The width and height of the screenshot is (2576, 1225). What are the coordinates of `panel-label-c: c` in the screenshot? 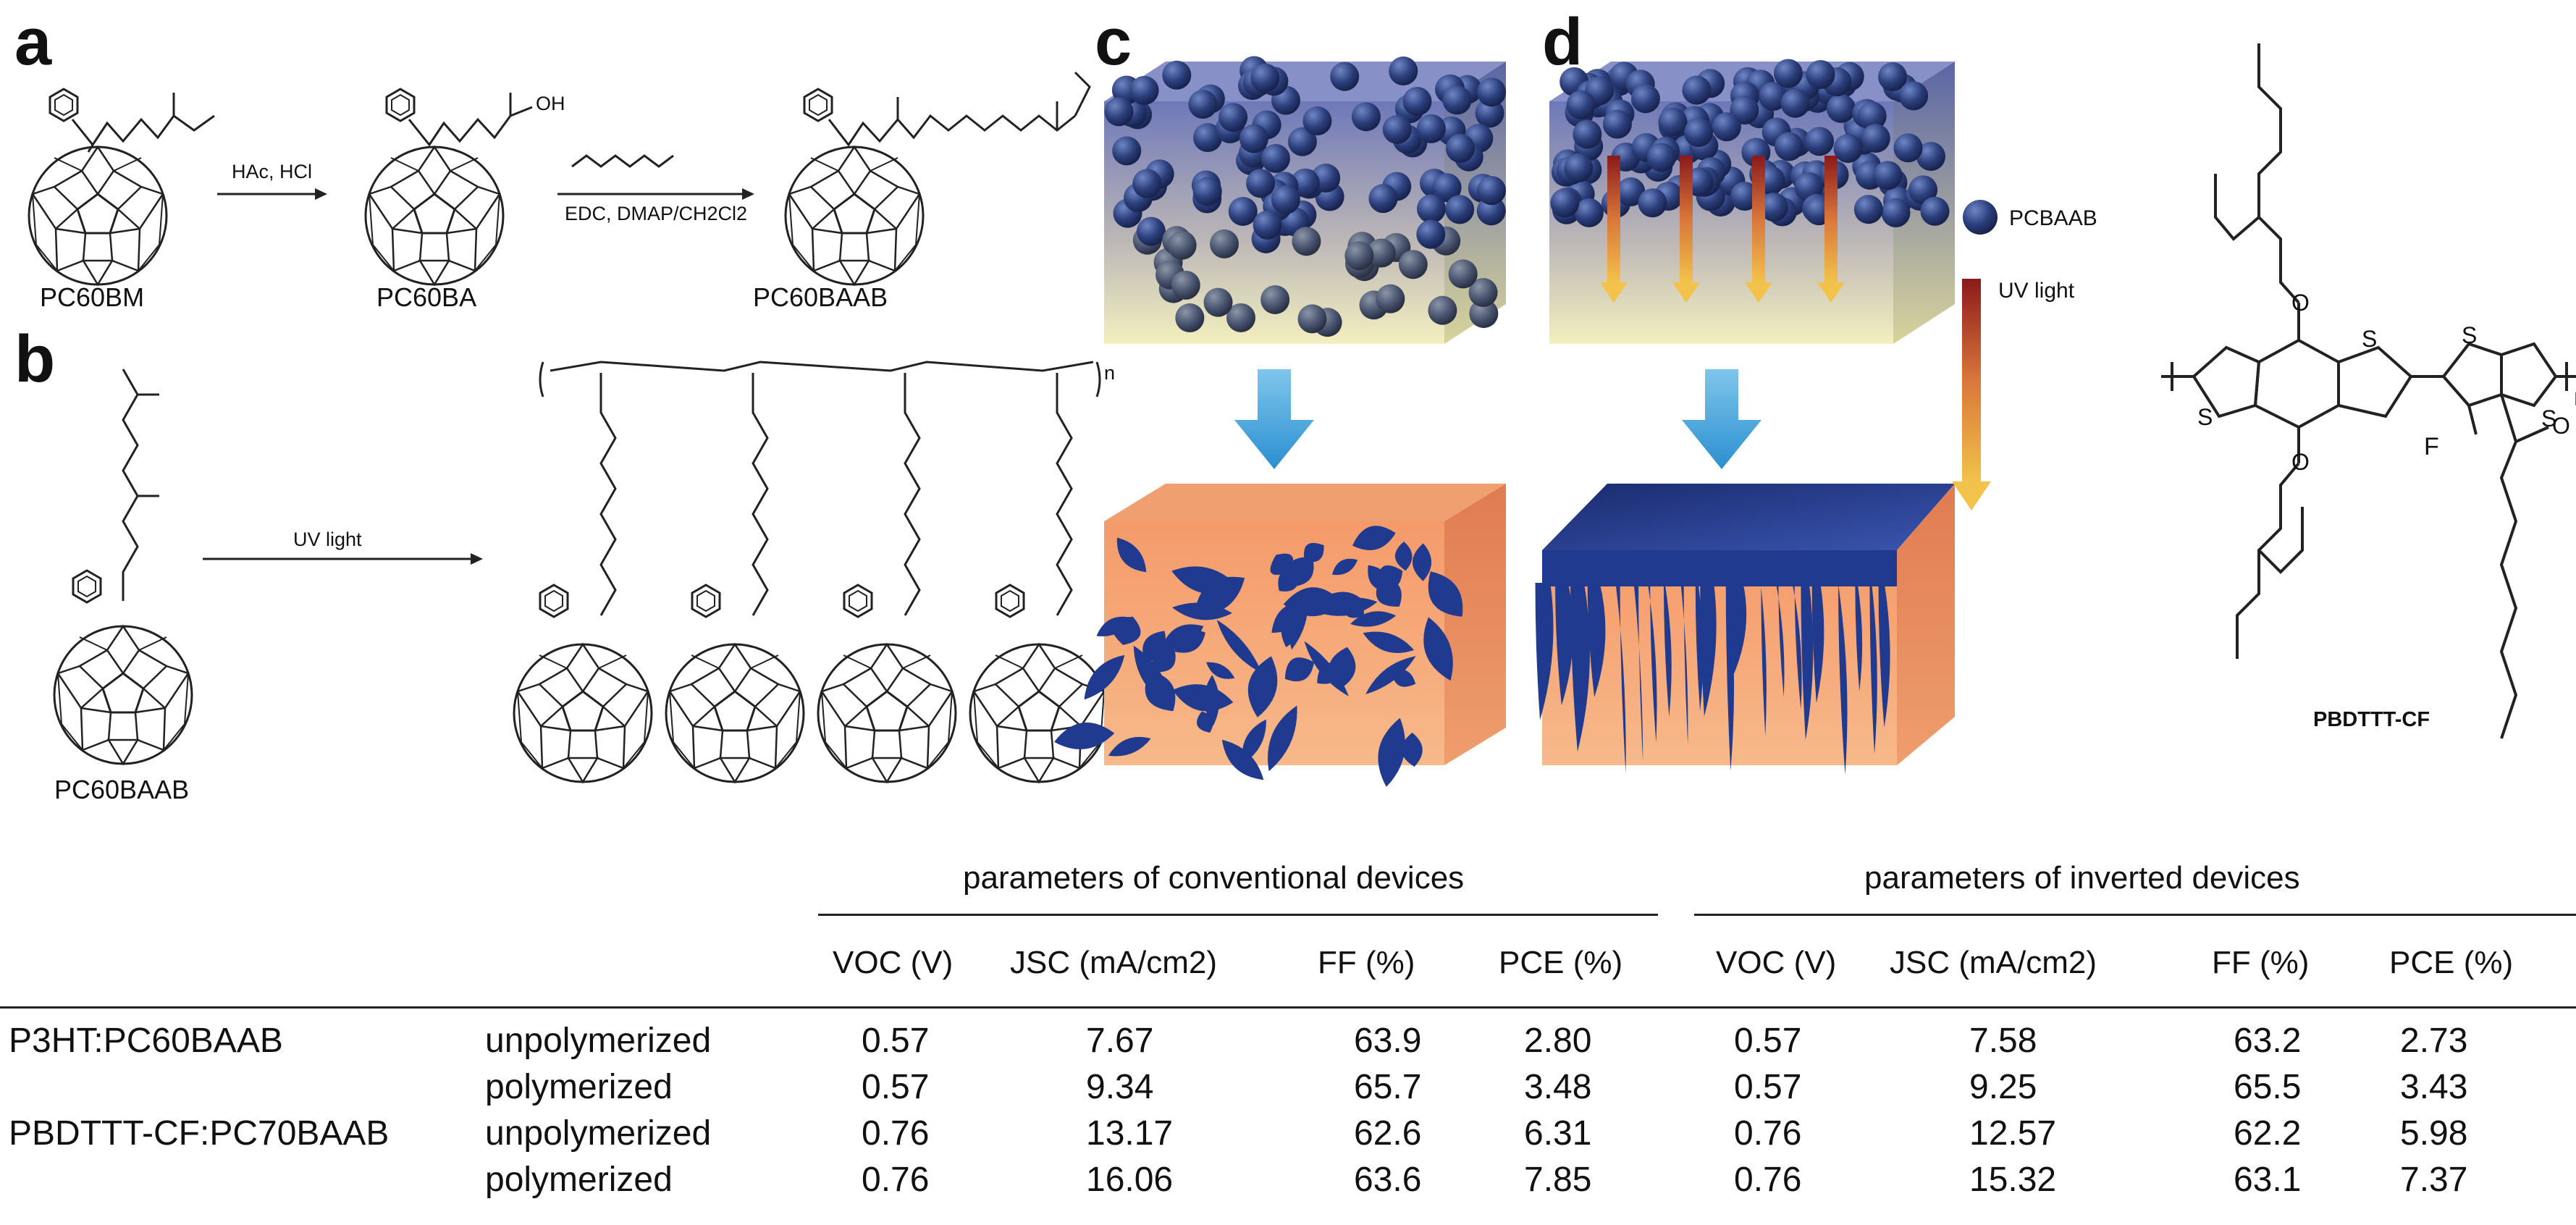 It's located at (1113, 42).